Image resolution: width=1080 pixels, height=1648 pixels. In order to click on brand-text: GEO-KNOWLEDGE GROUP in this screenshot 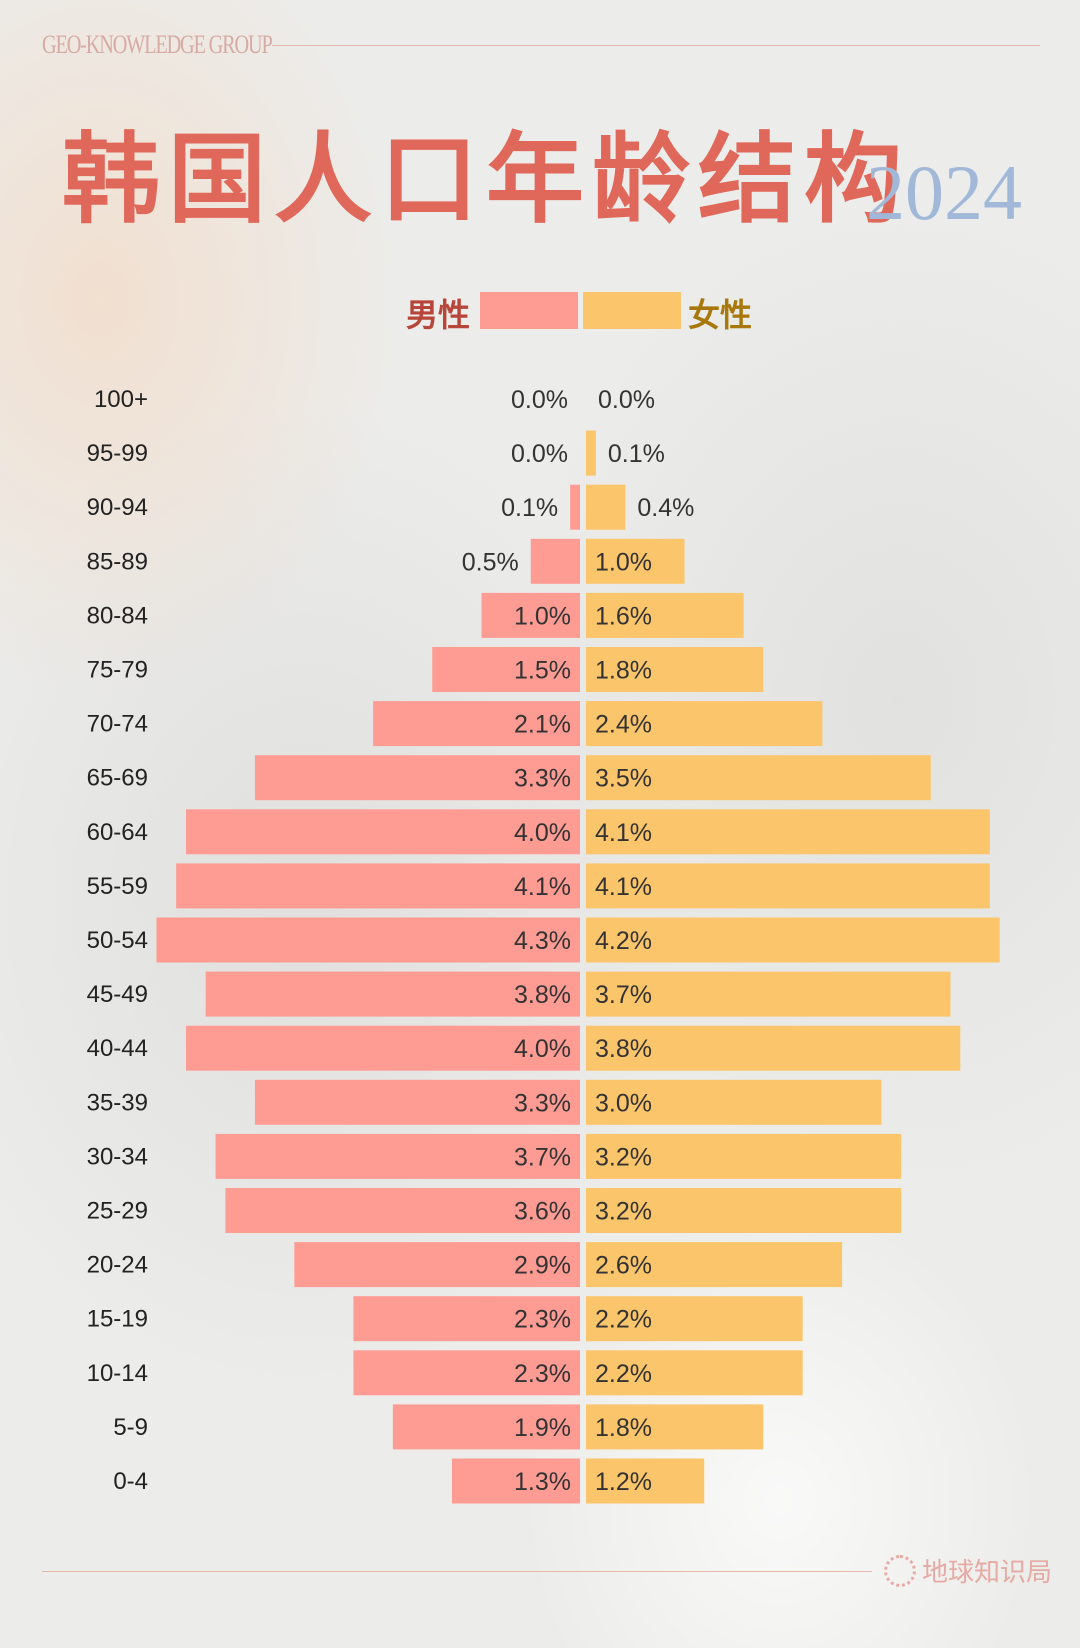, I will do `click(157, 44)`.